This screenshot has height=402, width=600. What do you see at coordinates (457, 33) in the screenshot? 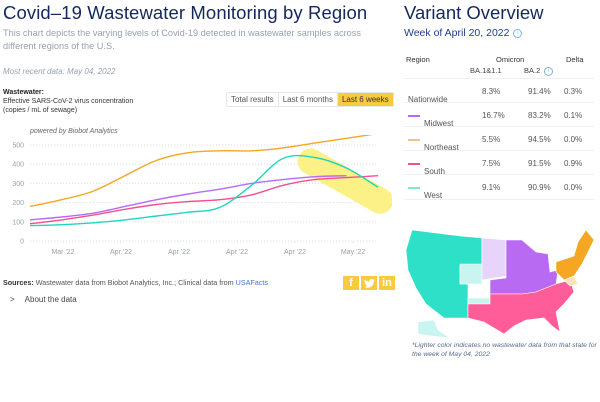
I see `week-text: Week of April 20, 2022` at bounding box center [457, 33].